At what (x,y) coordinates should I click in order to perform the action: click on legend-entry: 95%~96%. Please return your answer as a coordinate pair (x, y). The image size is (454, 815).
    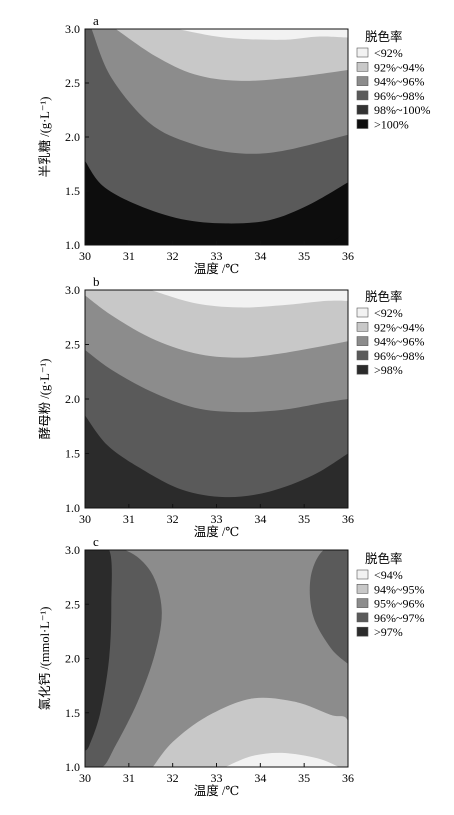
    Looking at the image, I should click on (399, 604).